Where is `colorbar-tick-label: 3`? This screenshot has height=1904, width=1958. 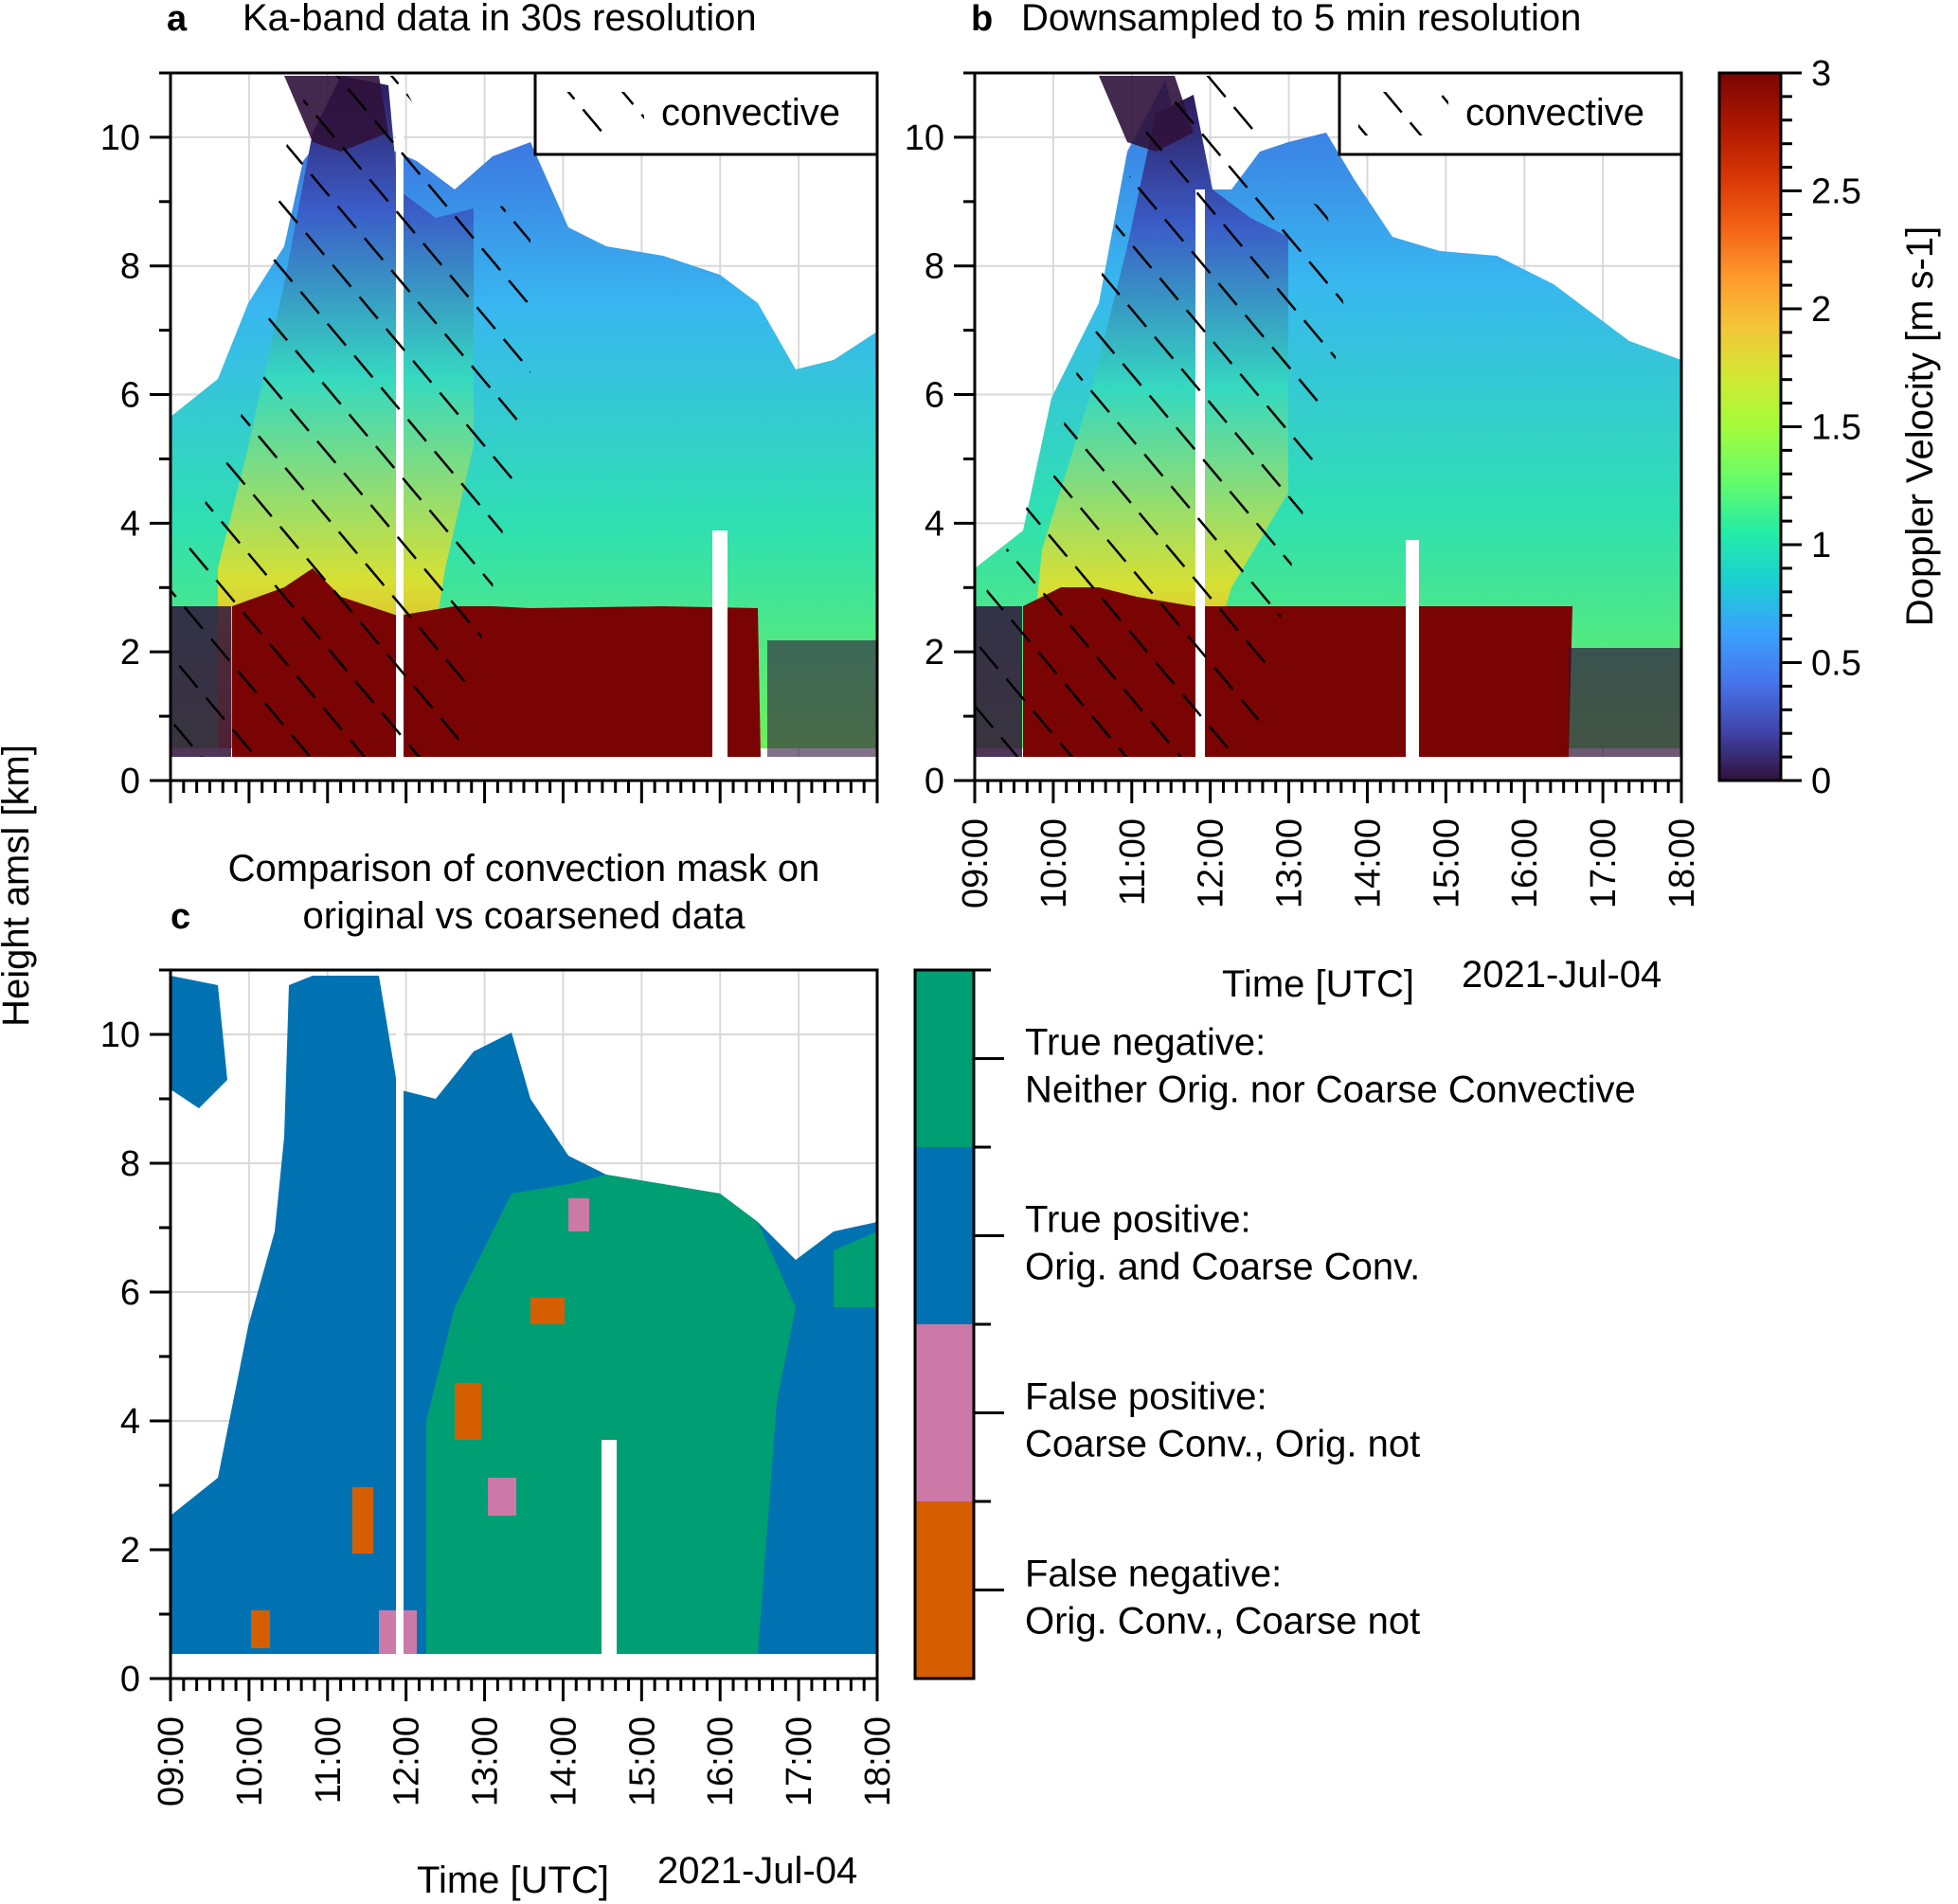
colorbar-tick-label: 3 is located at coordinates (1821, 74).